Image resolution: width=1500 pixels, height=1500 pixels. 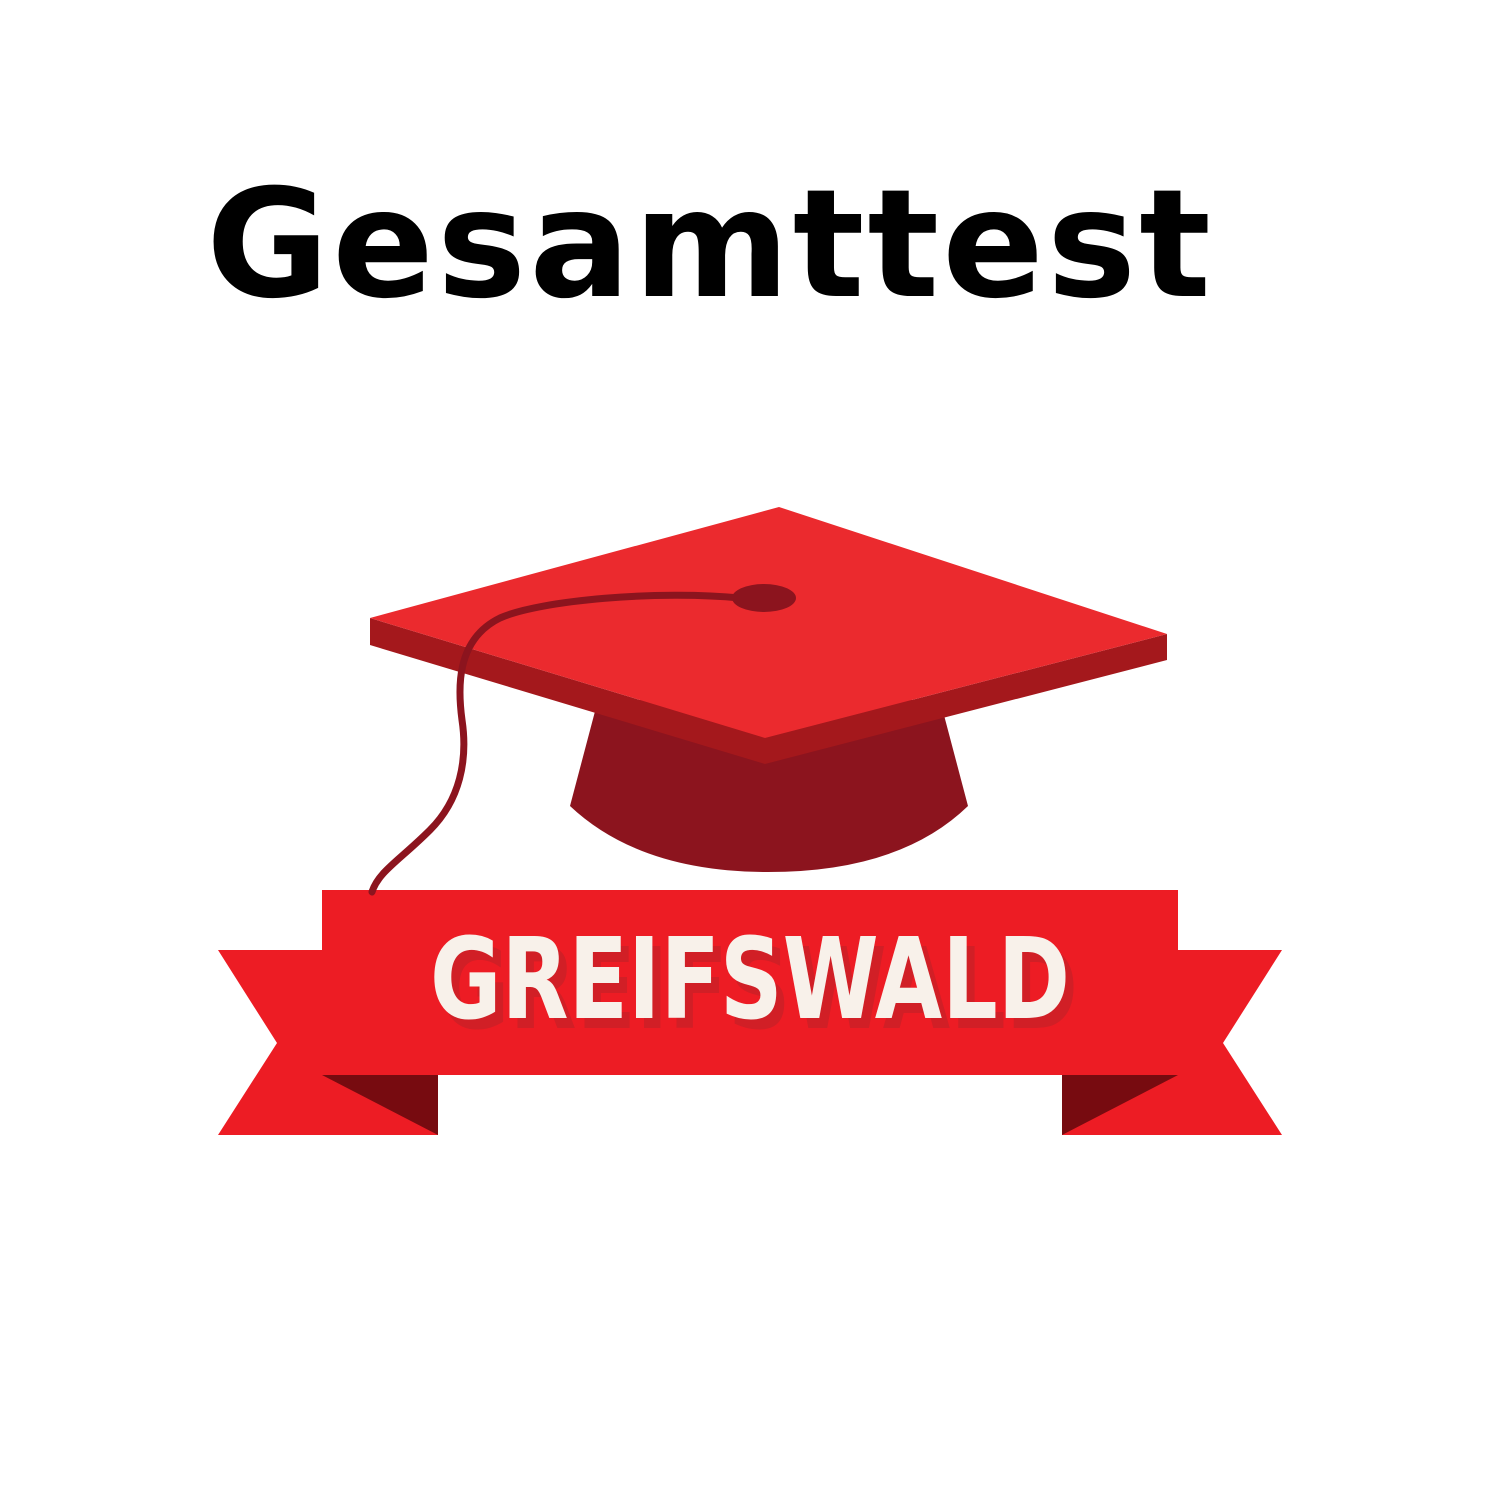 What do you see at coordinates (758, 990) in the screenshot?
I see `banner-text-shadow: GREIFSWALD` at bounding box center [758, 990].